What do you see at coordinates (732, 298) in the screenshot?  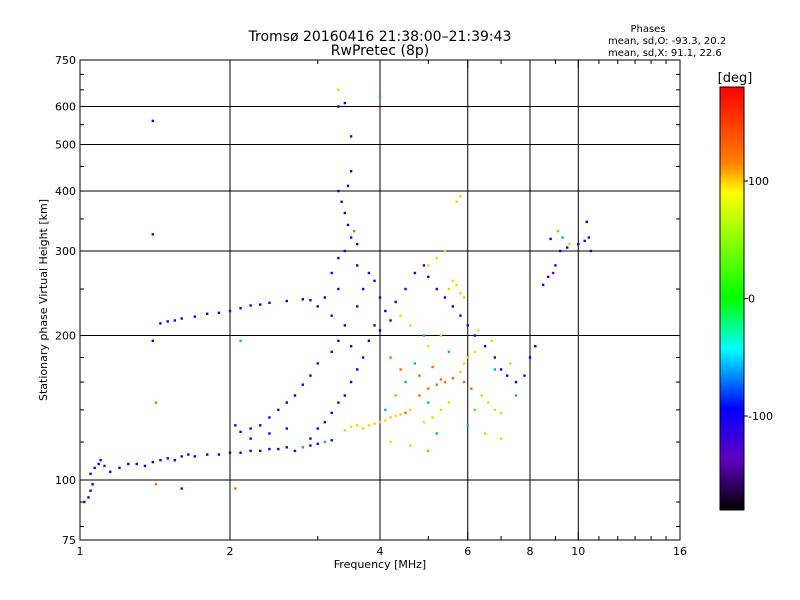 I see `colorbar-gradient` at bounding box center [732, 298].